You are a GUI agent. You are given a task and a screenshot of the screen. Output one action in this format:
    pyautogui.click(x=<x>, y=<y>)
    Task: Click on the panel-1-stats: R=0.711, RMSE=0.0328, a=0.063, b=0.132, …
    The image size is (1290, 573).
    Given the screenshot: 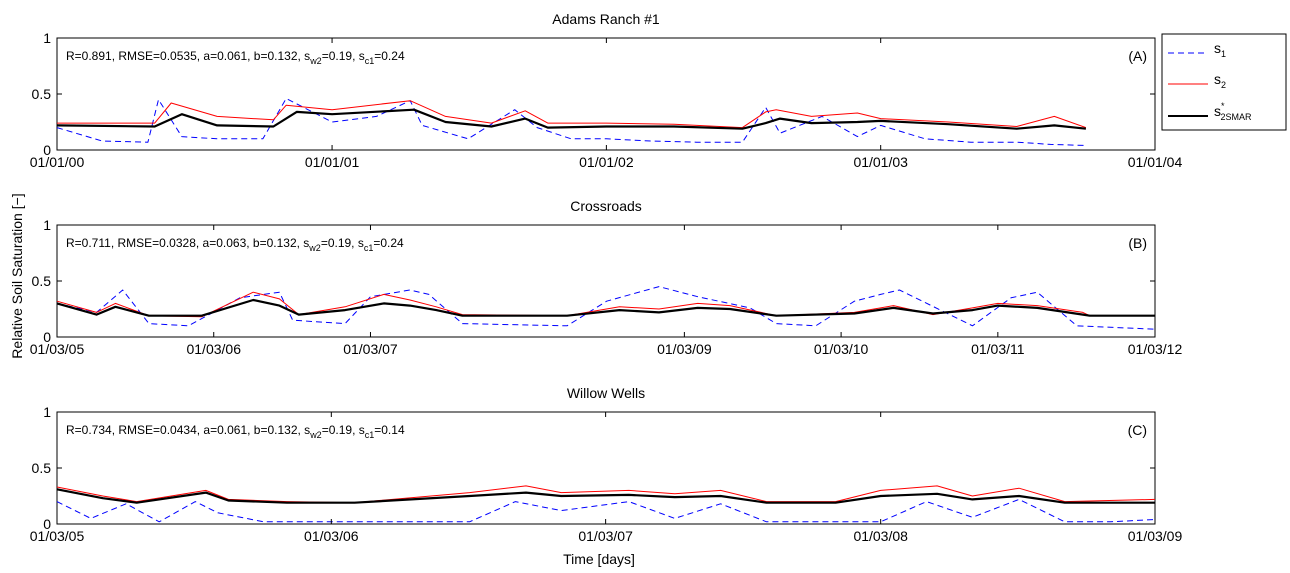 What is the action you would take?
    pyautogui.click(x=235, y=244)
    